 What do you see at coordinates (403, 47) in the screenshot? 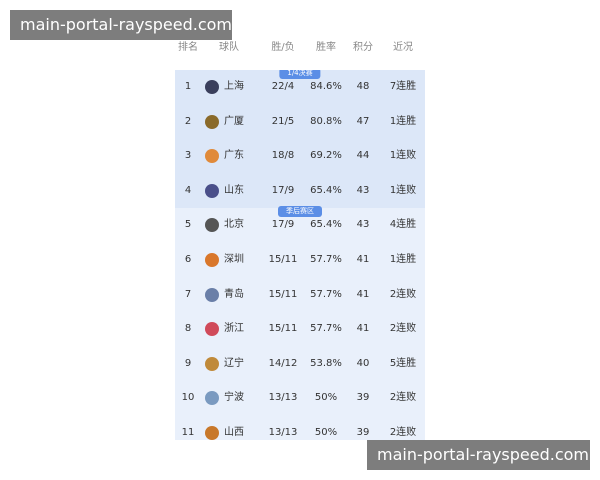
I see `column-header: 近况` at bounding box center [403, 47].